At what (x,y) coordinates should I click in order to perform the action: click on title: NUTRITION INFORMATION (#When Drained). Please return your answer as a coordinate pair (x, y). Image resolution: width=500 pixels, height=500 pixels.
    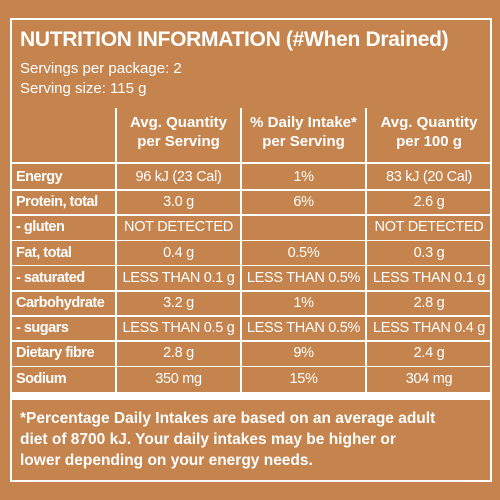
    Looking at the image, I should click on (234, 39).